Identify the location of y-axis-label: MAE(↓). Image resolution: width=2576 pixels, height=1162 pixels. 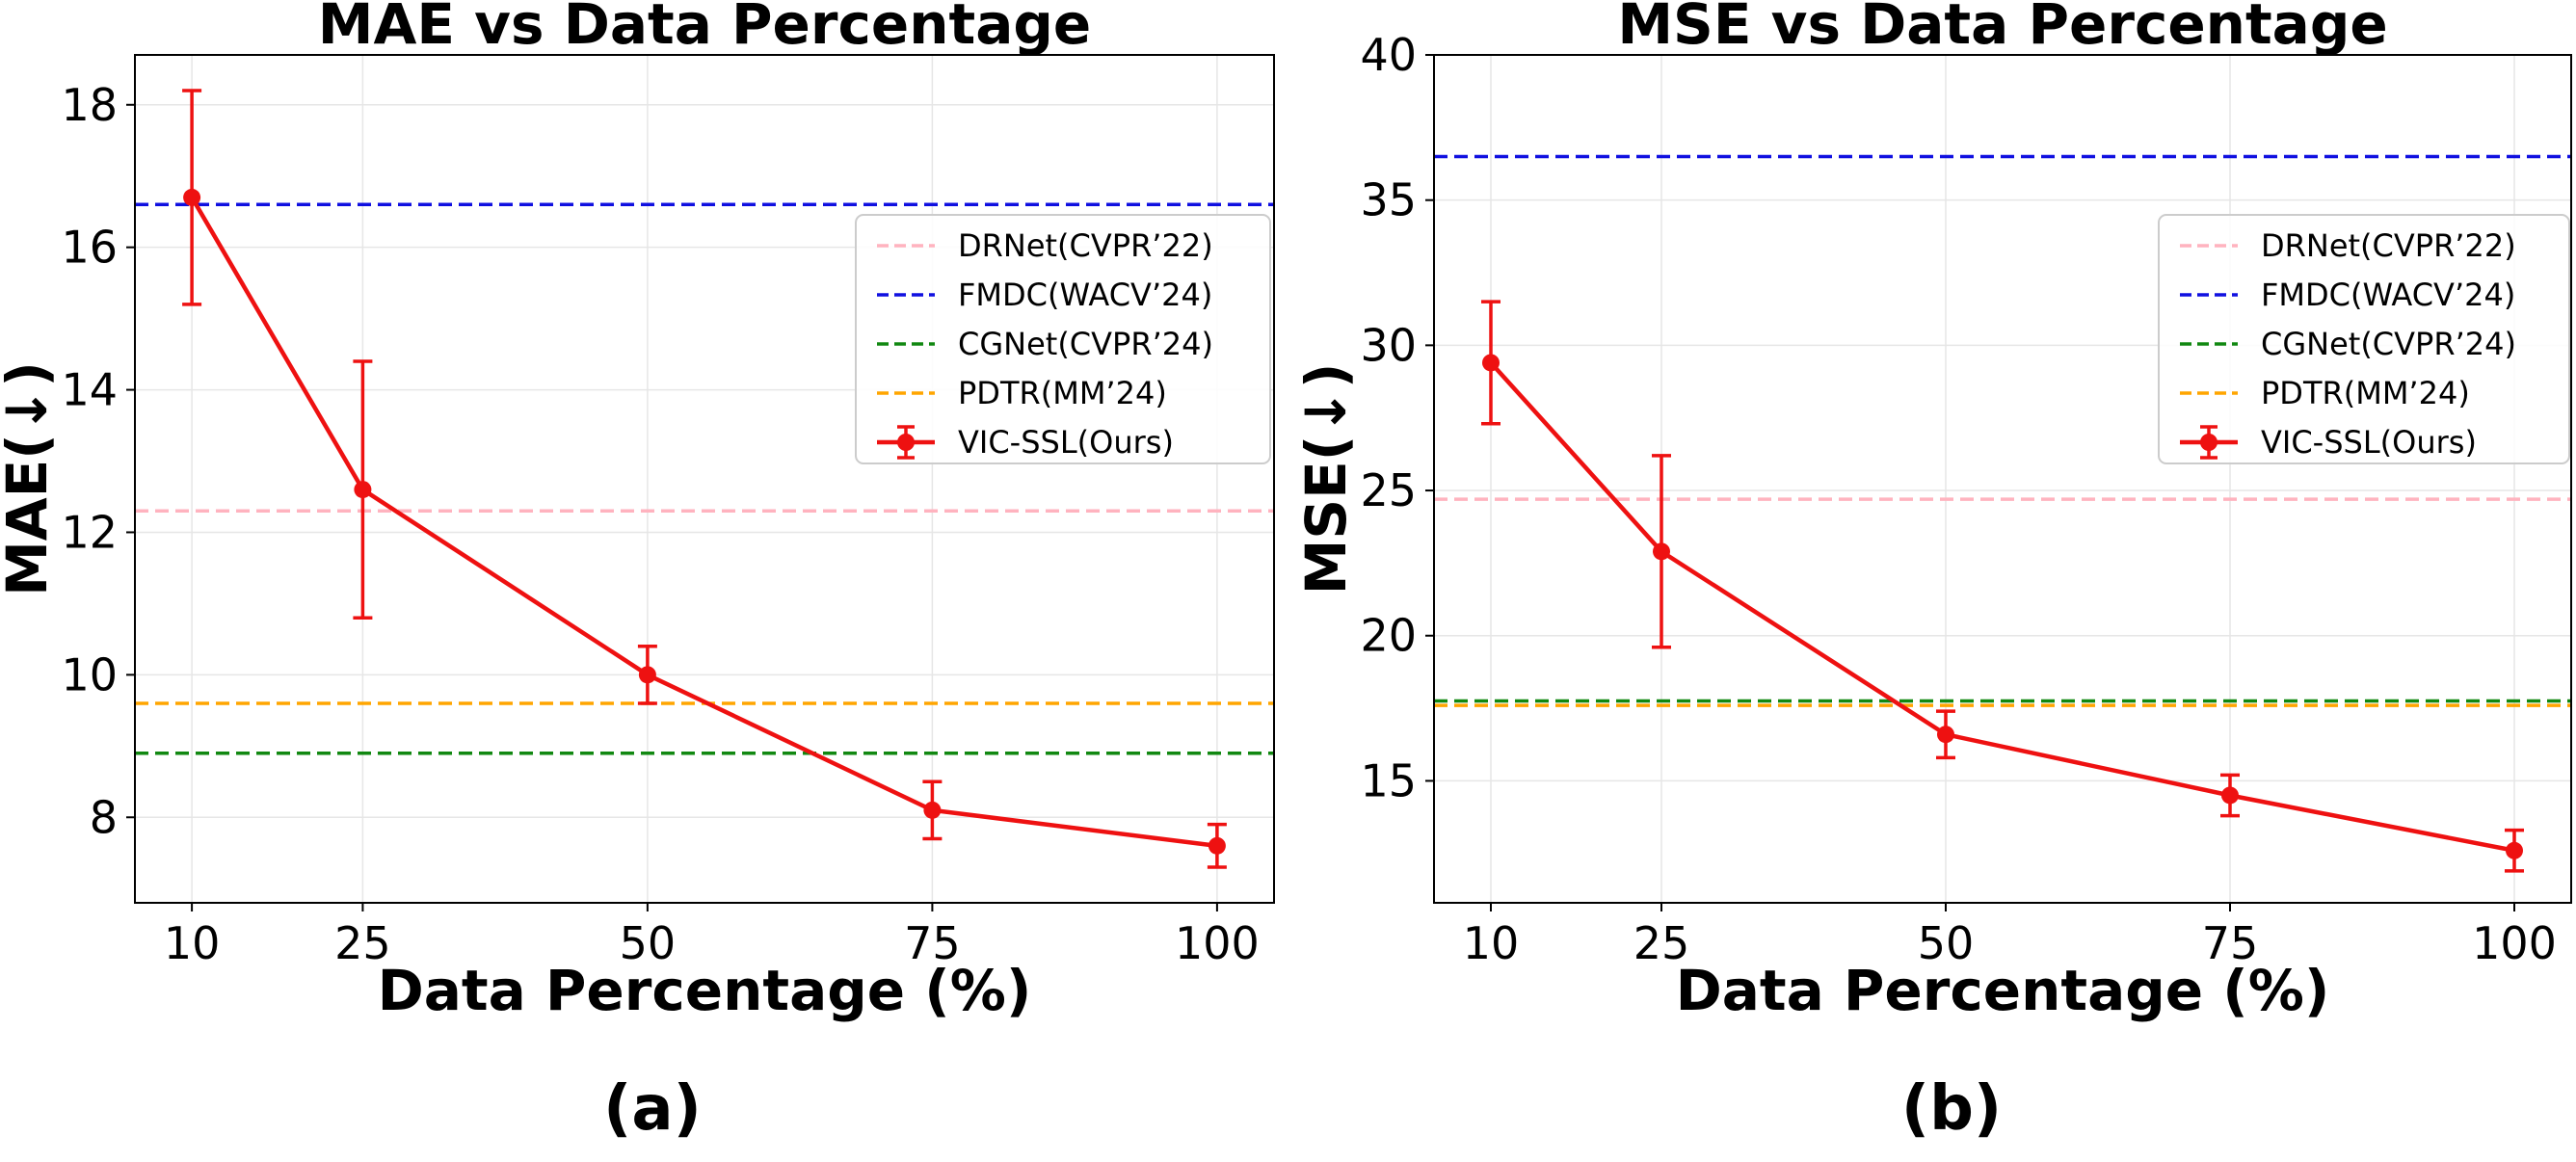
(30, 479).